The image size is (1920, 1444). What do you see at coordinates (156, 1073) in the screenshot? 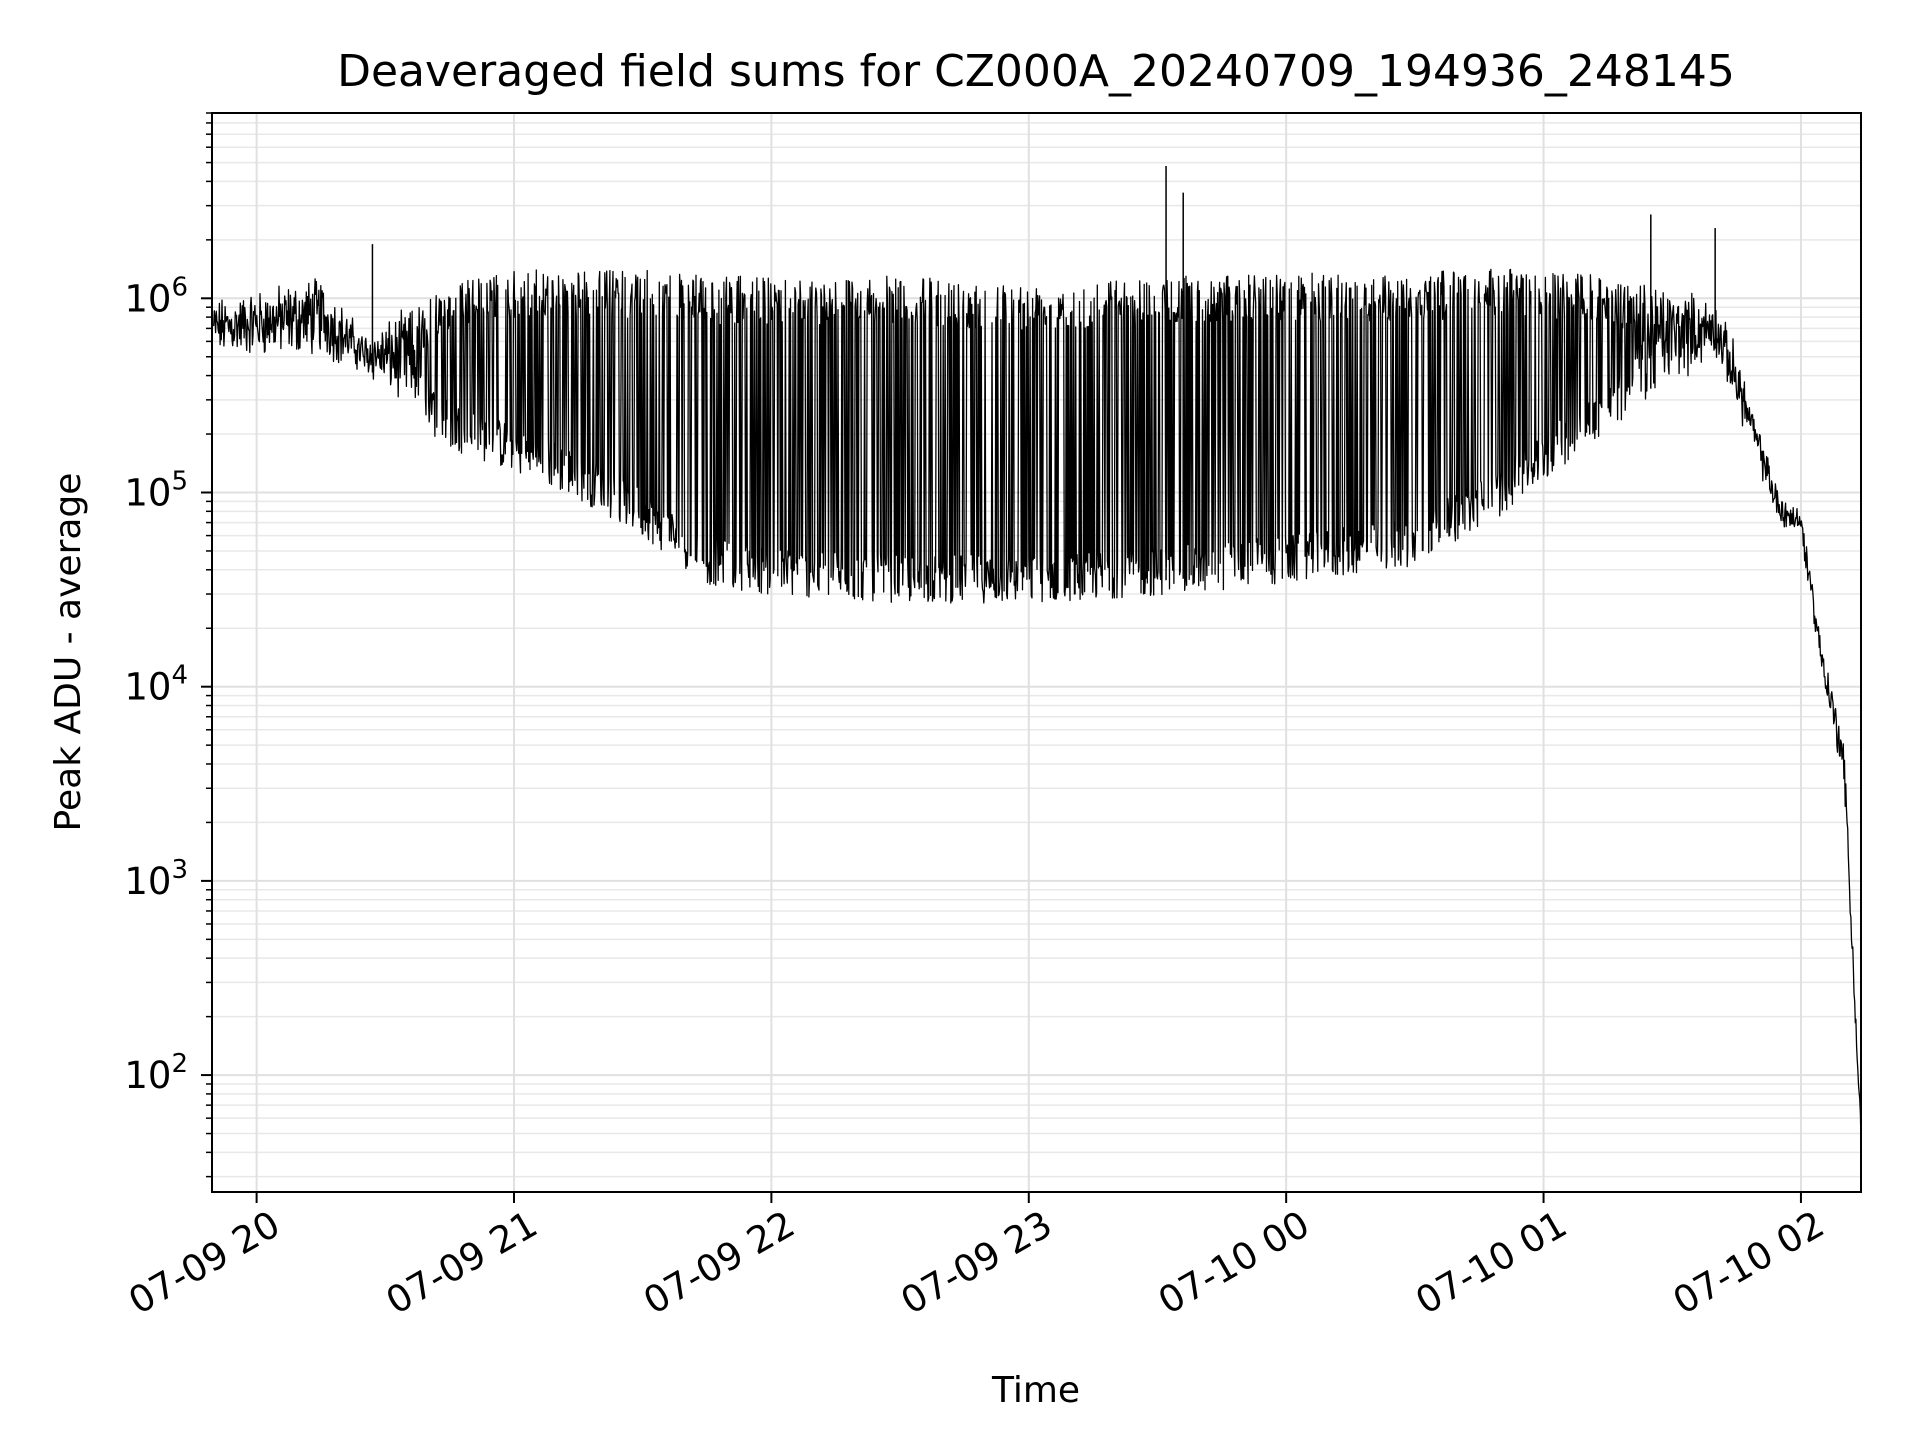
I see `y-tick-label: 102` at bounding box center [156, 1073].